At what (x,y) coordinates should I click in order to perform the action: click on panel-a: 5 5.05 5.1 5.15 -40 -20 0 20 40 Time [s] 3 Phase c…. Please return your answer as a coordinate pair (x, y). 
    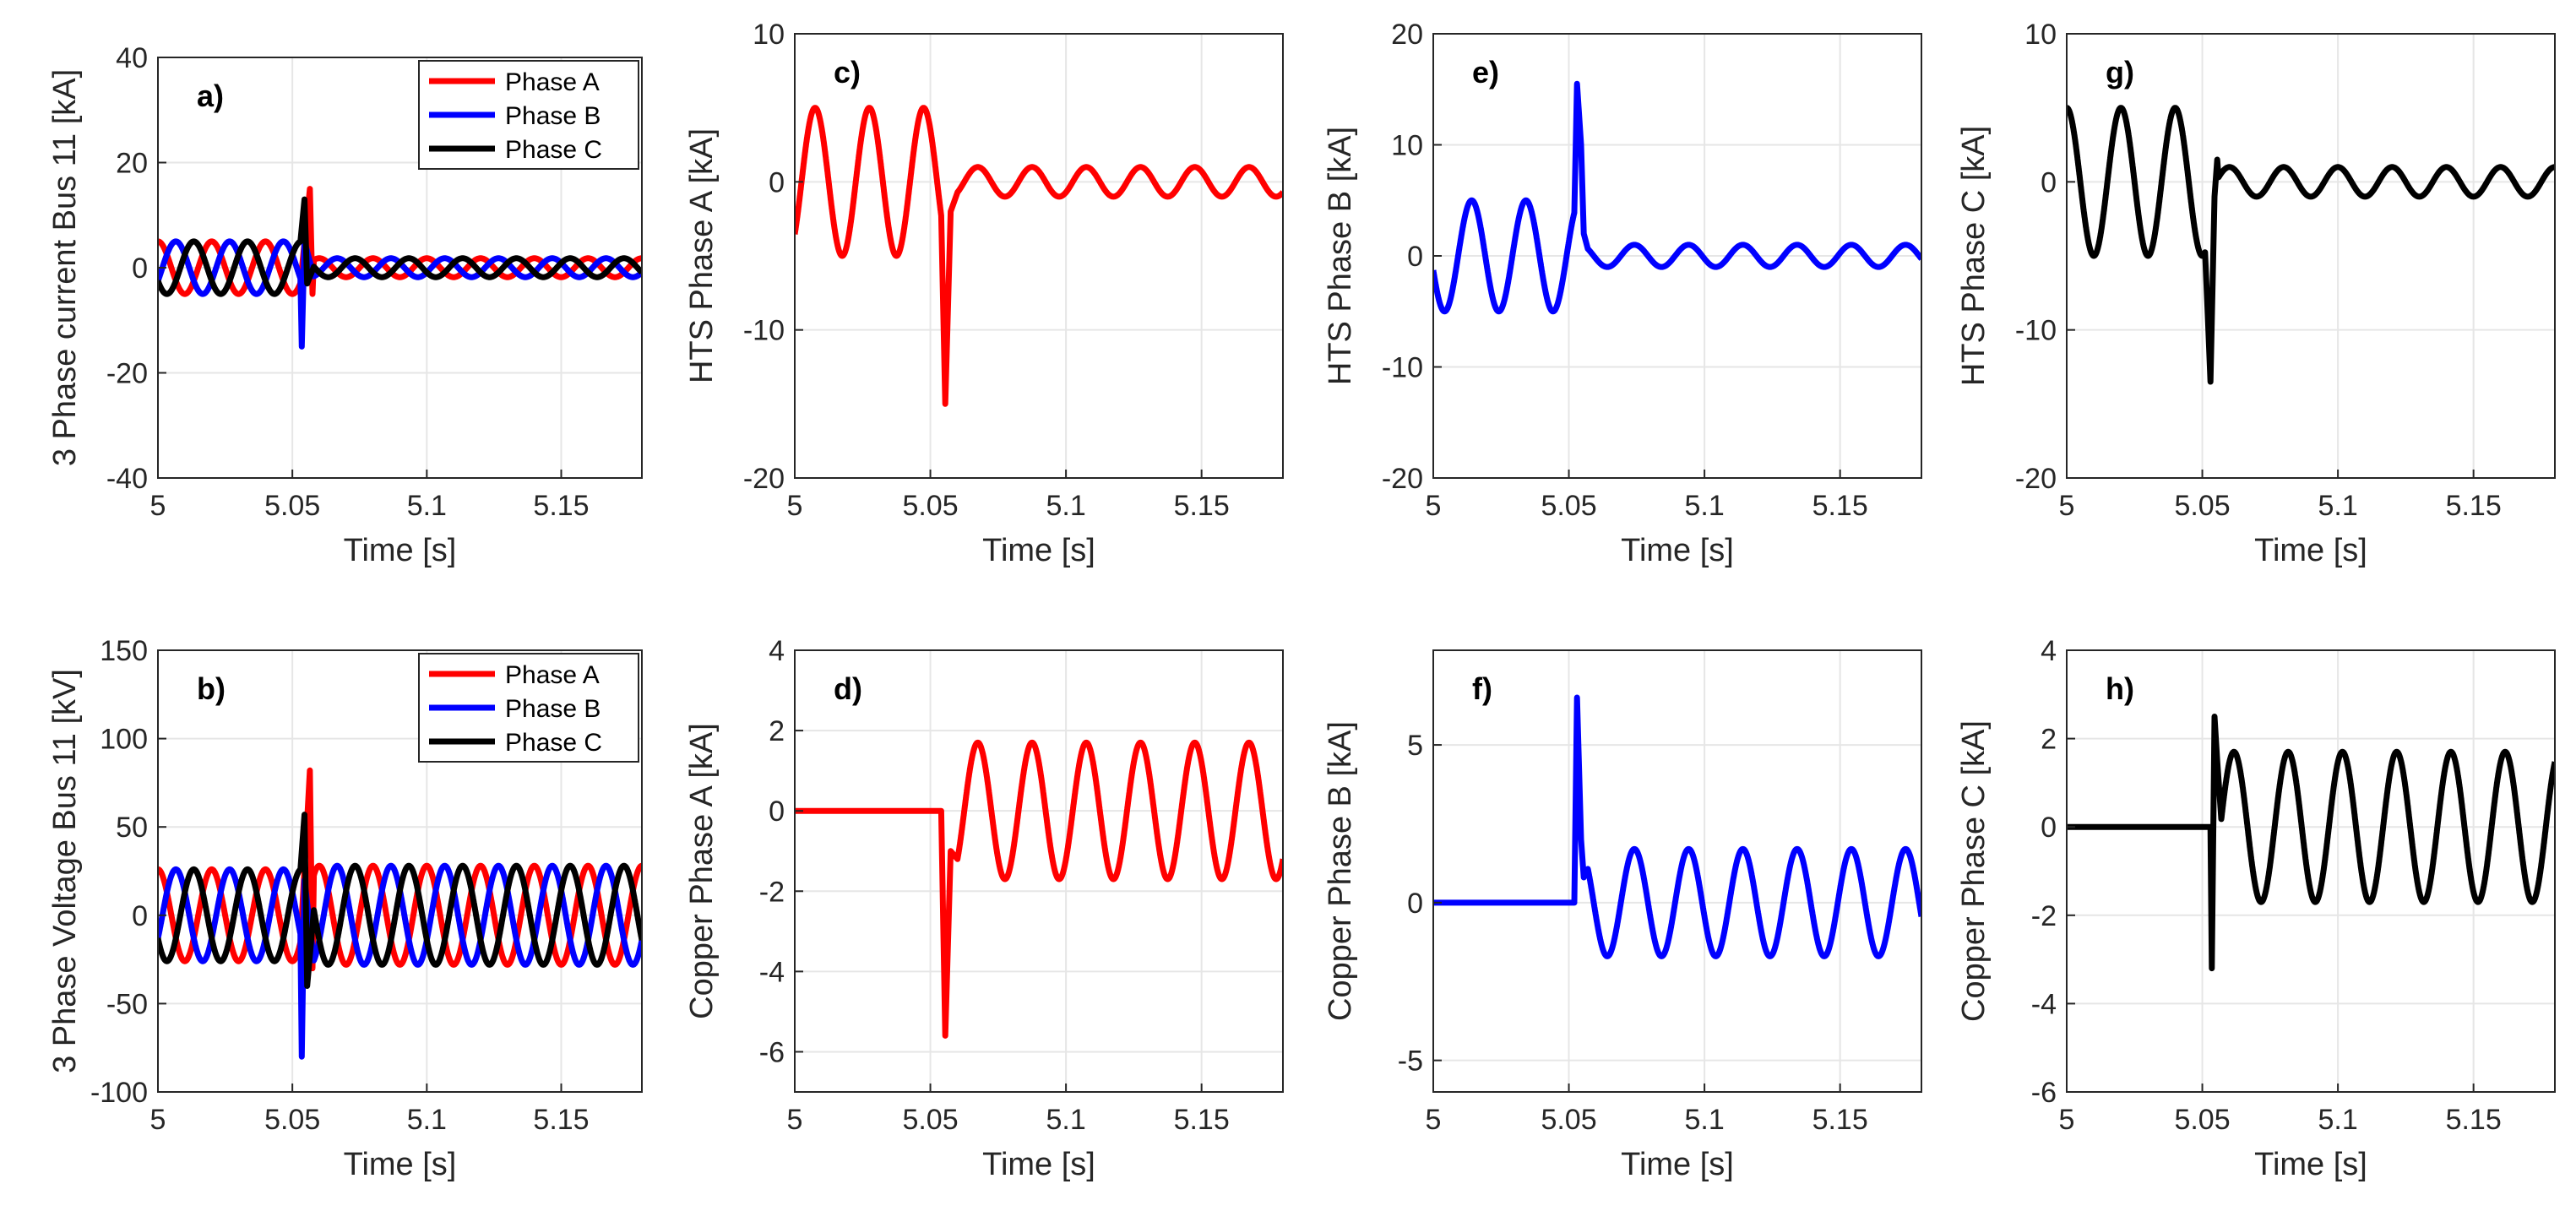
    Looking at the image, I should click on (345, 305).